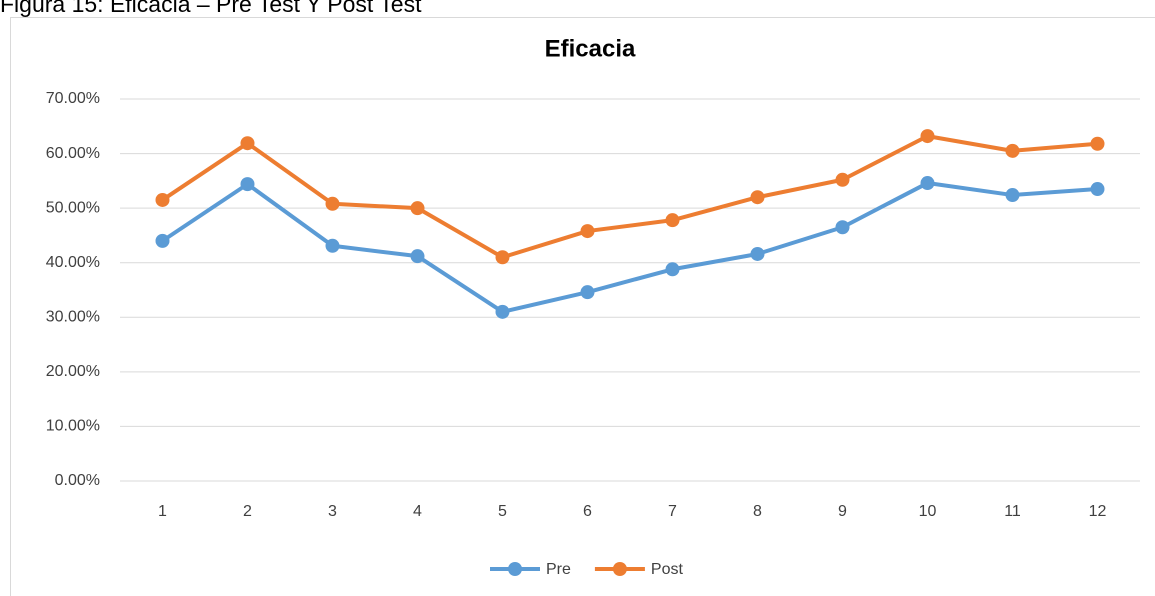 This screenshot has width=1155, height=596. What do you see at coordinates (757, 511) in the screenshot?
I see `x-tick-label: 8` at bounding box center [757, 511].